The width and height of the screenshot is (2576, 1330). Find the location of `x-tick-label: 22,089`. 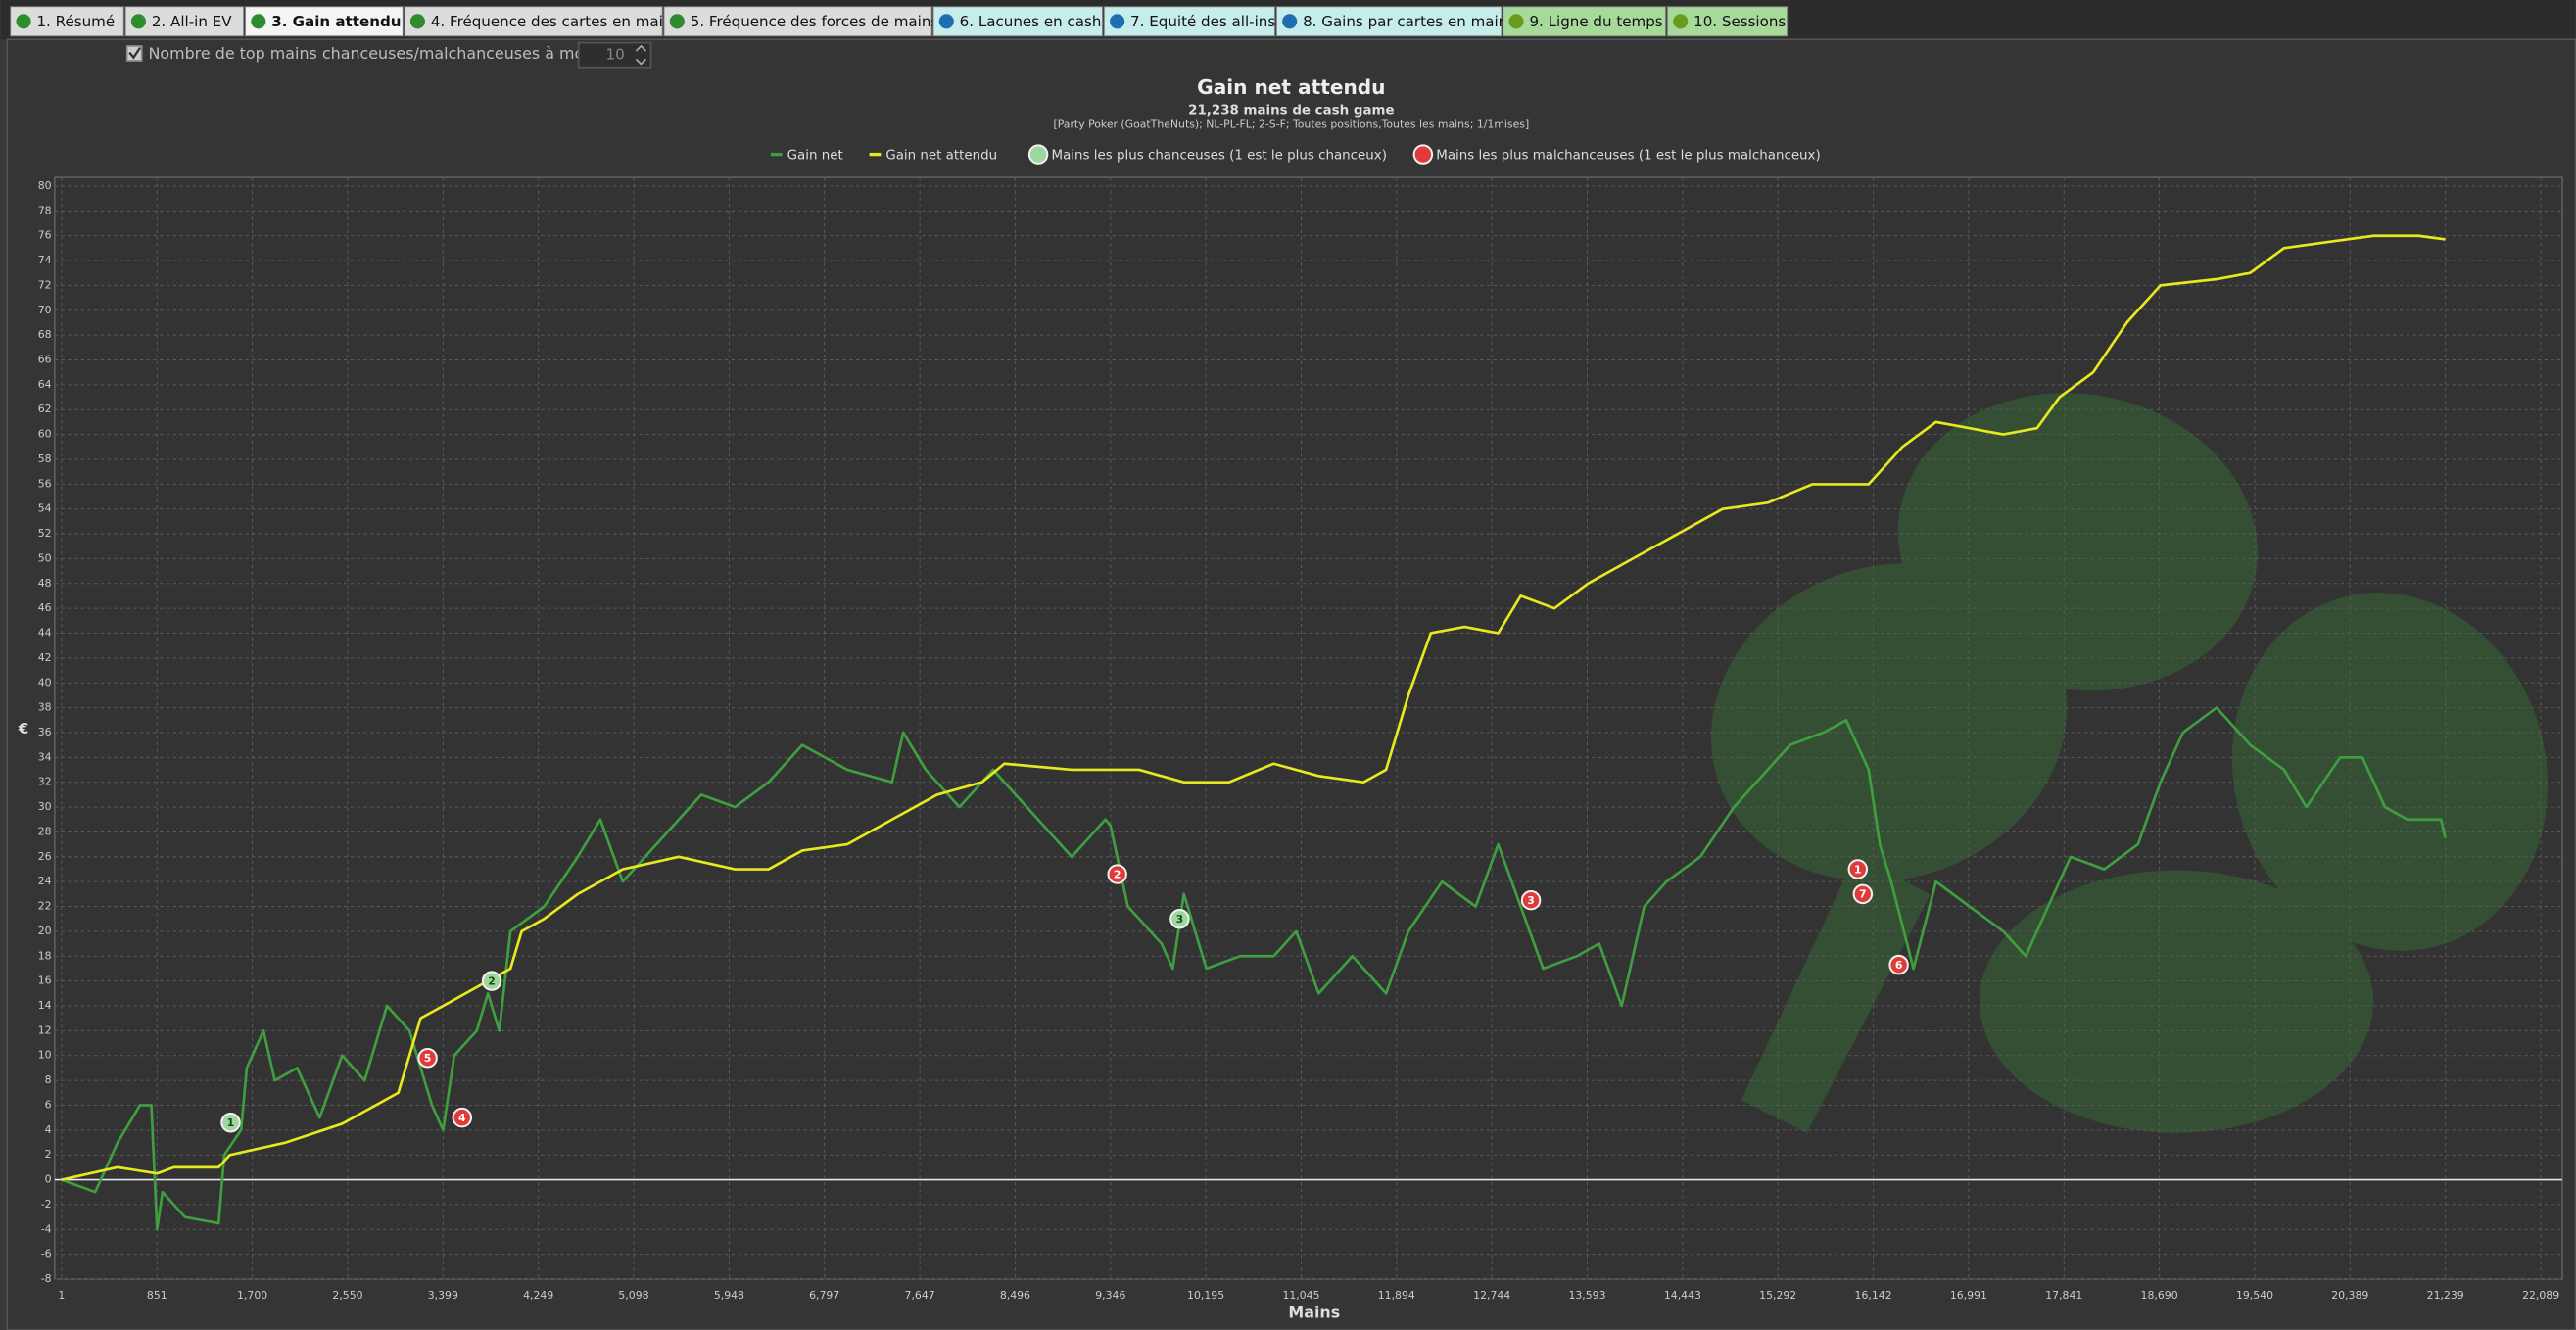

x-tick-label: 22,089 is located at coordinates (2540, 1295).